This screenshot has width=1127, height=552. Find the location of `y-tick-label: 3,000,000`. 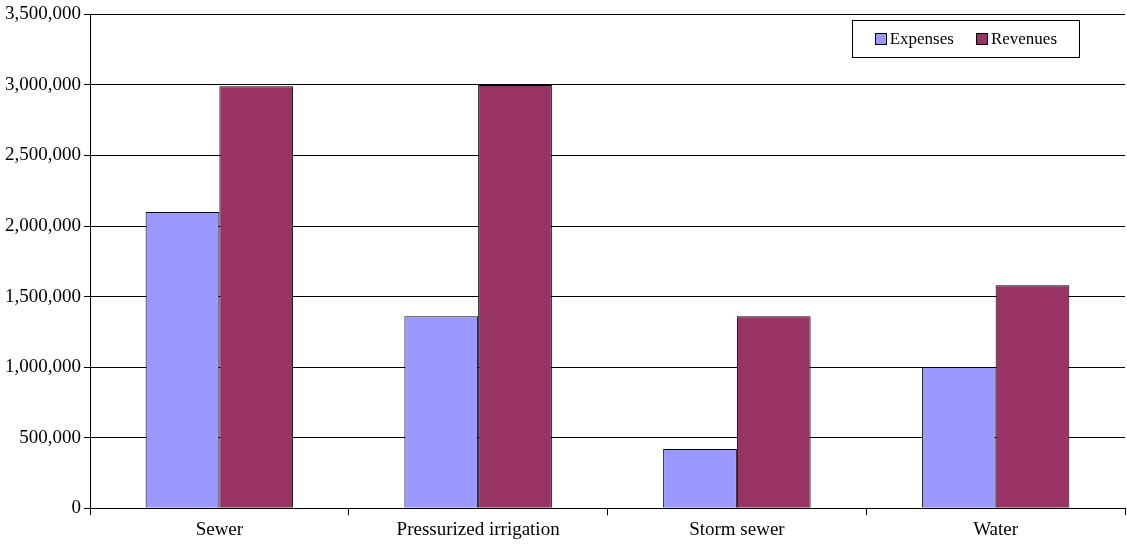

y-tick-label: 3,000,000 is located at coordinates (43, 83).